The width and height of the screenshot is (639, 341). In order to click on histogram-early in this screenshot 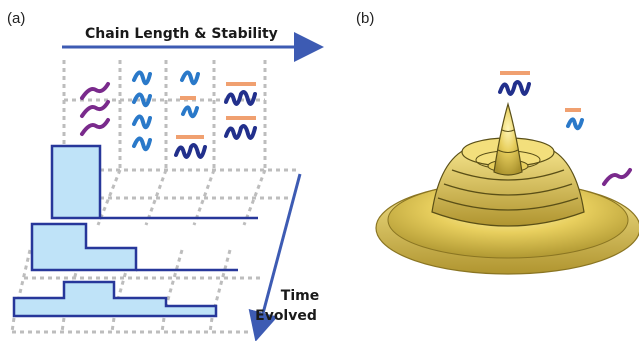, I will do `click(154, 182)`.